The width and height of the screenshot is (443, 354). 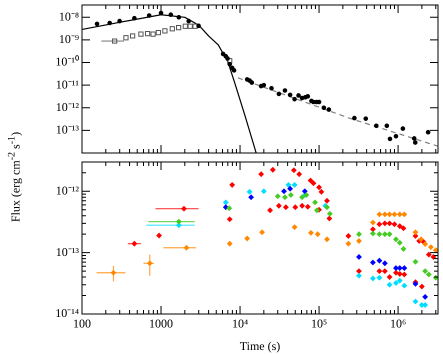 What do you see at coordinates (68, 16) in the screenshot?
I see `y-tick-label: 10⁻⁸` at bounding box center [68, 16].